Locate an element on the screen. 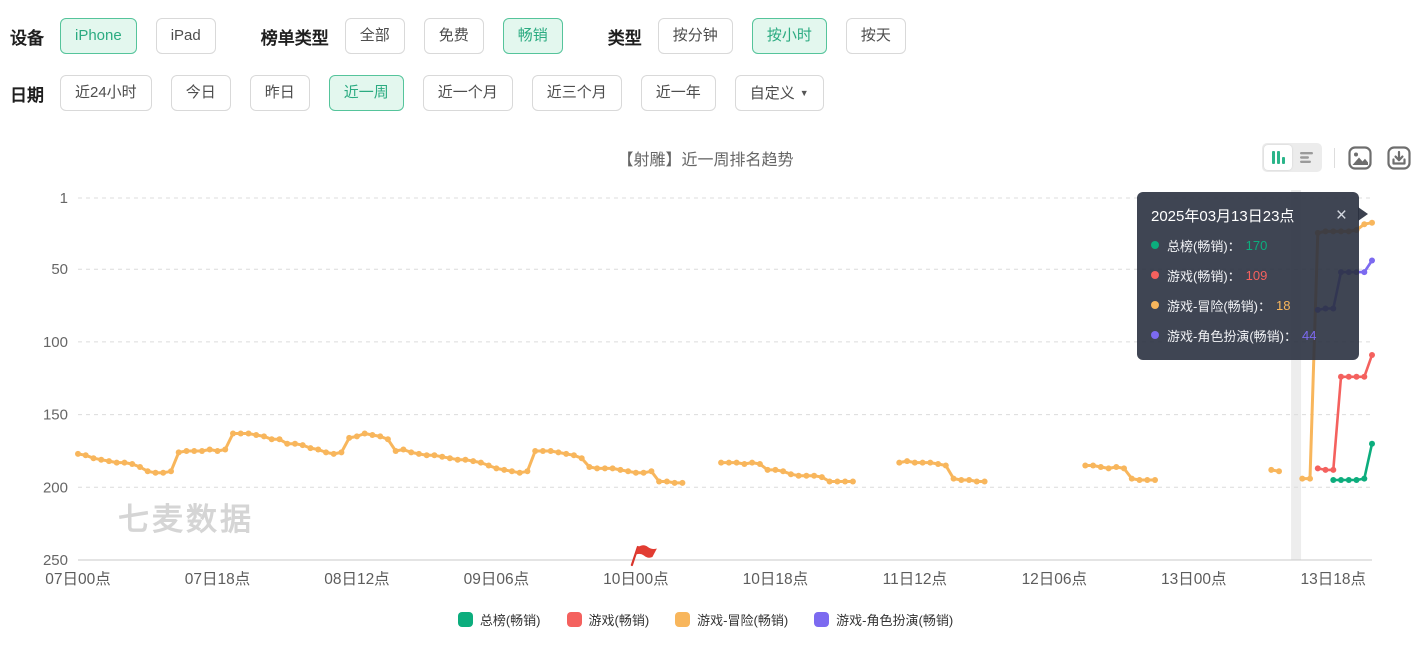 The image size is (1411, 653). x-axis-label: 10日00点 is located at coordinates (635, 579).